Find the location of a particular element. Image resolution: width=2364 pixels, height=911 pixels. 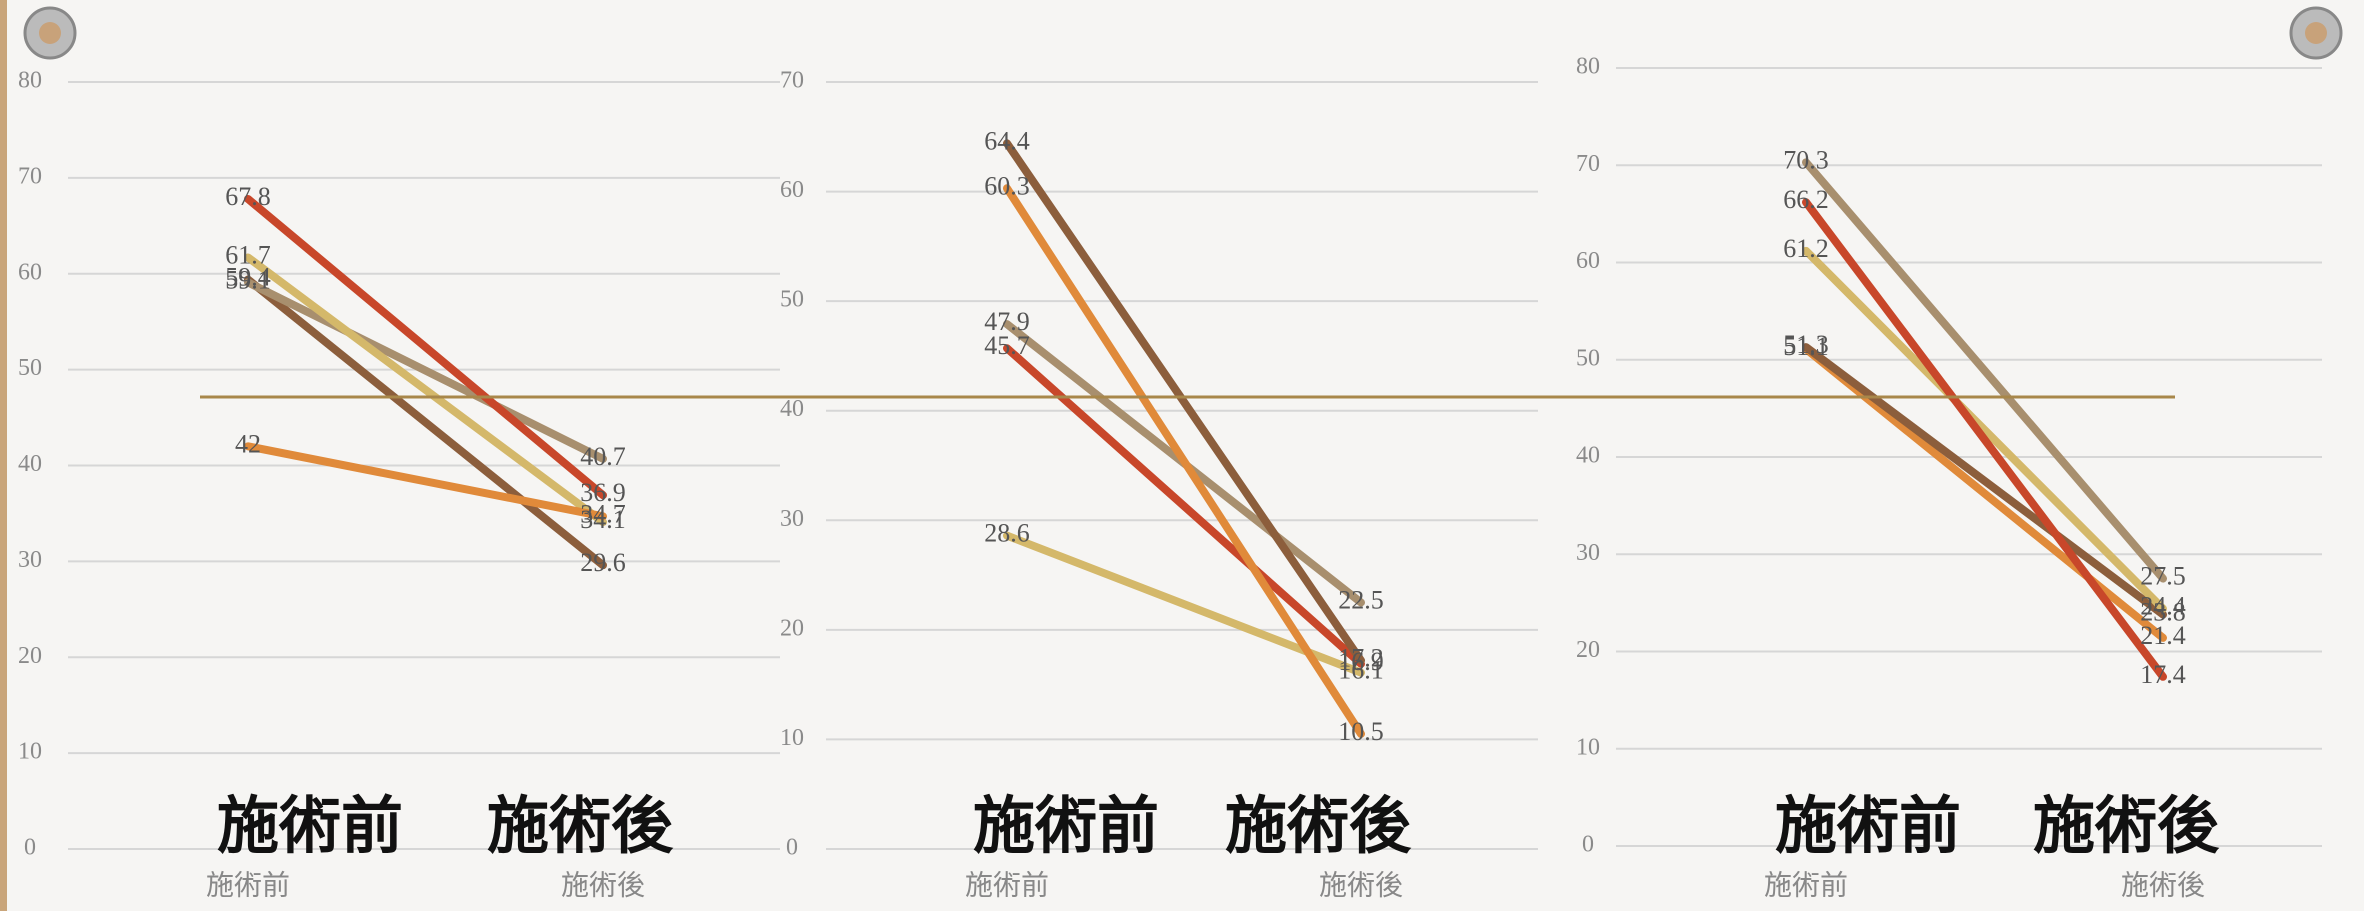

value-label: 64.4 is located at coordinates (1007, 140).